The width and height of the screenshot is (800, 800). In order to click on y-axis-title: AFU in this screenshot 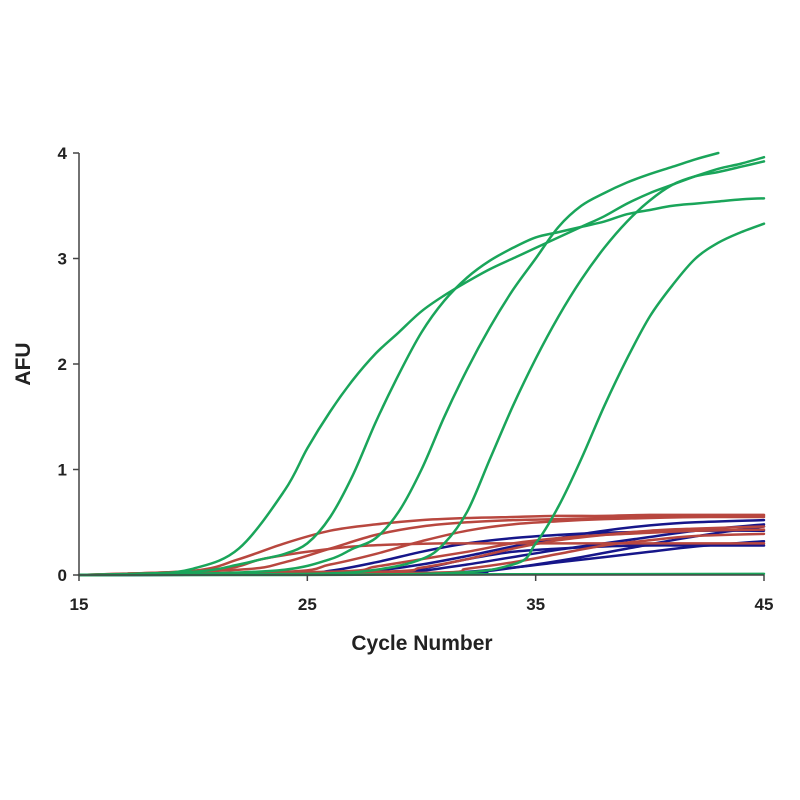, I will do `click(23, 363)`.